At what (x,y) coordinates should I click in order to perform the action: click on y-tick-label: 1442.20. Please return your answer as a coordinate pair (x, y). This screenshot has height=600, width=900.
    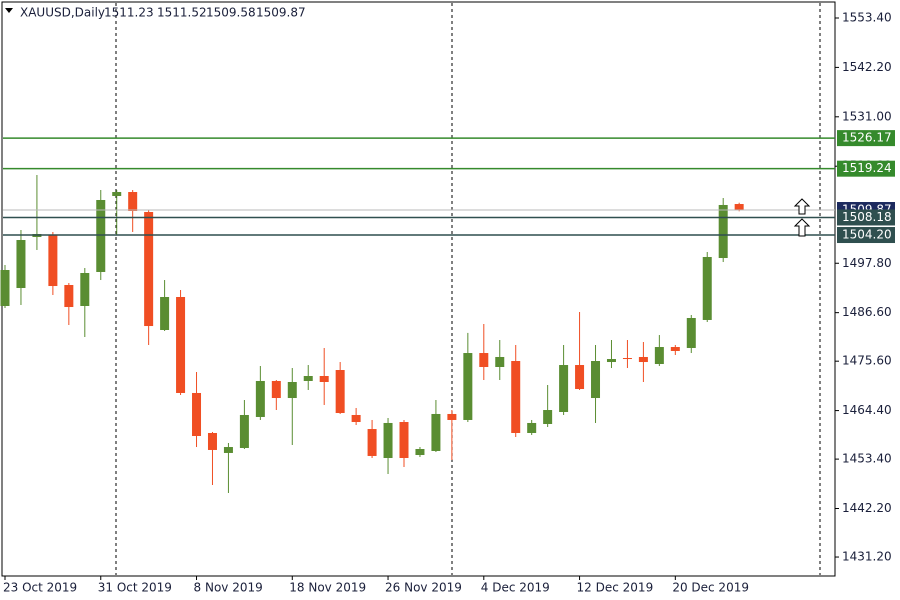
    Looking at the image, I should click on (867, 508).